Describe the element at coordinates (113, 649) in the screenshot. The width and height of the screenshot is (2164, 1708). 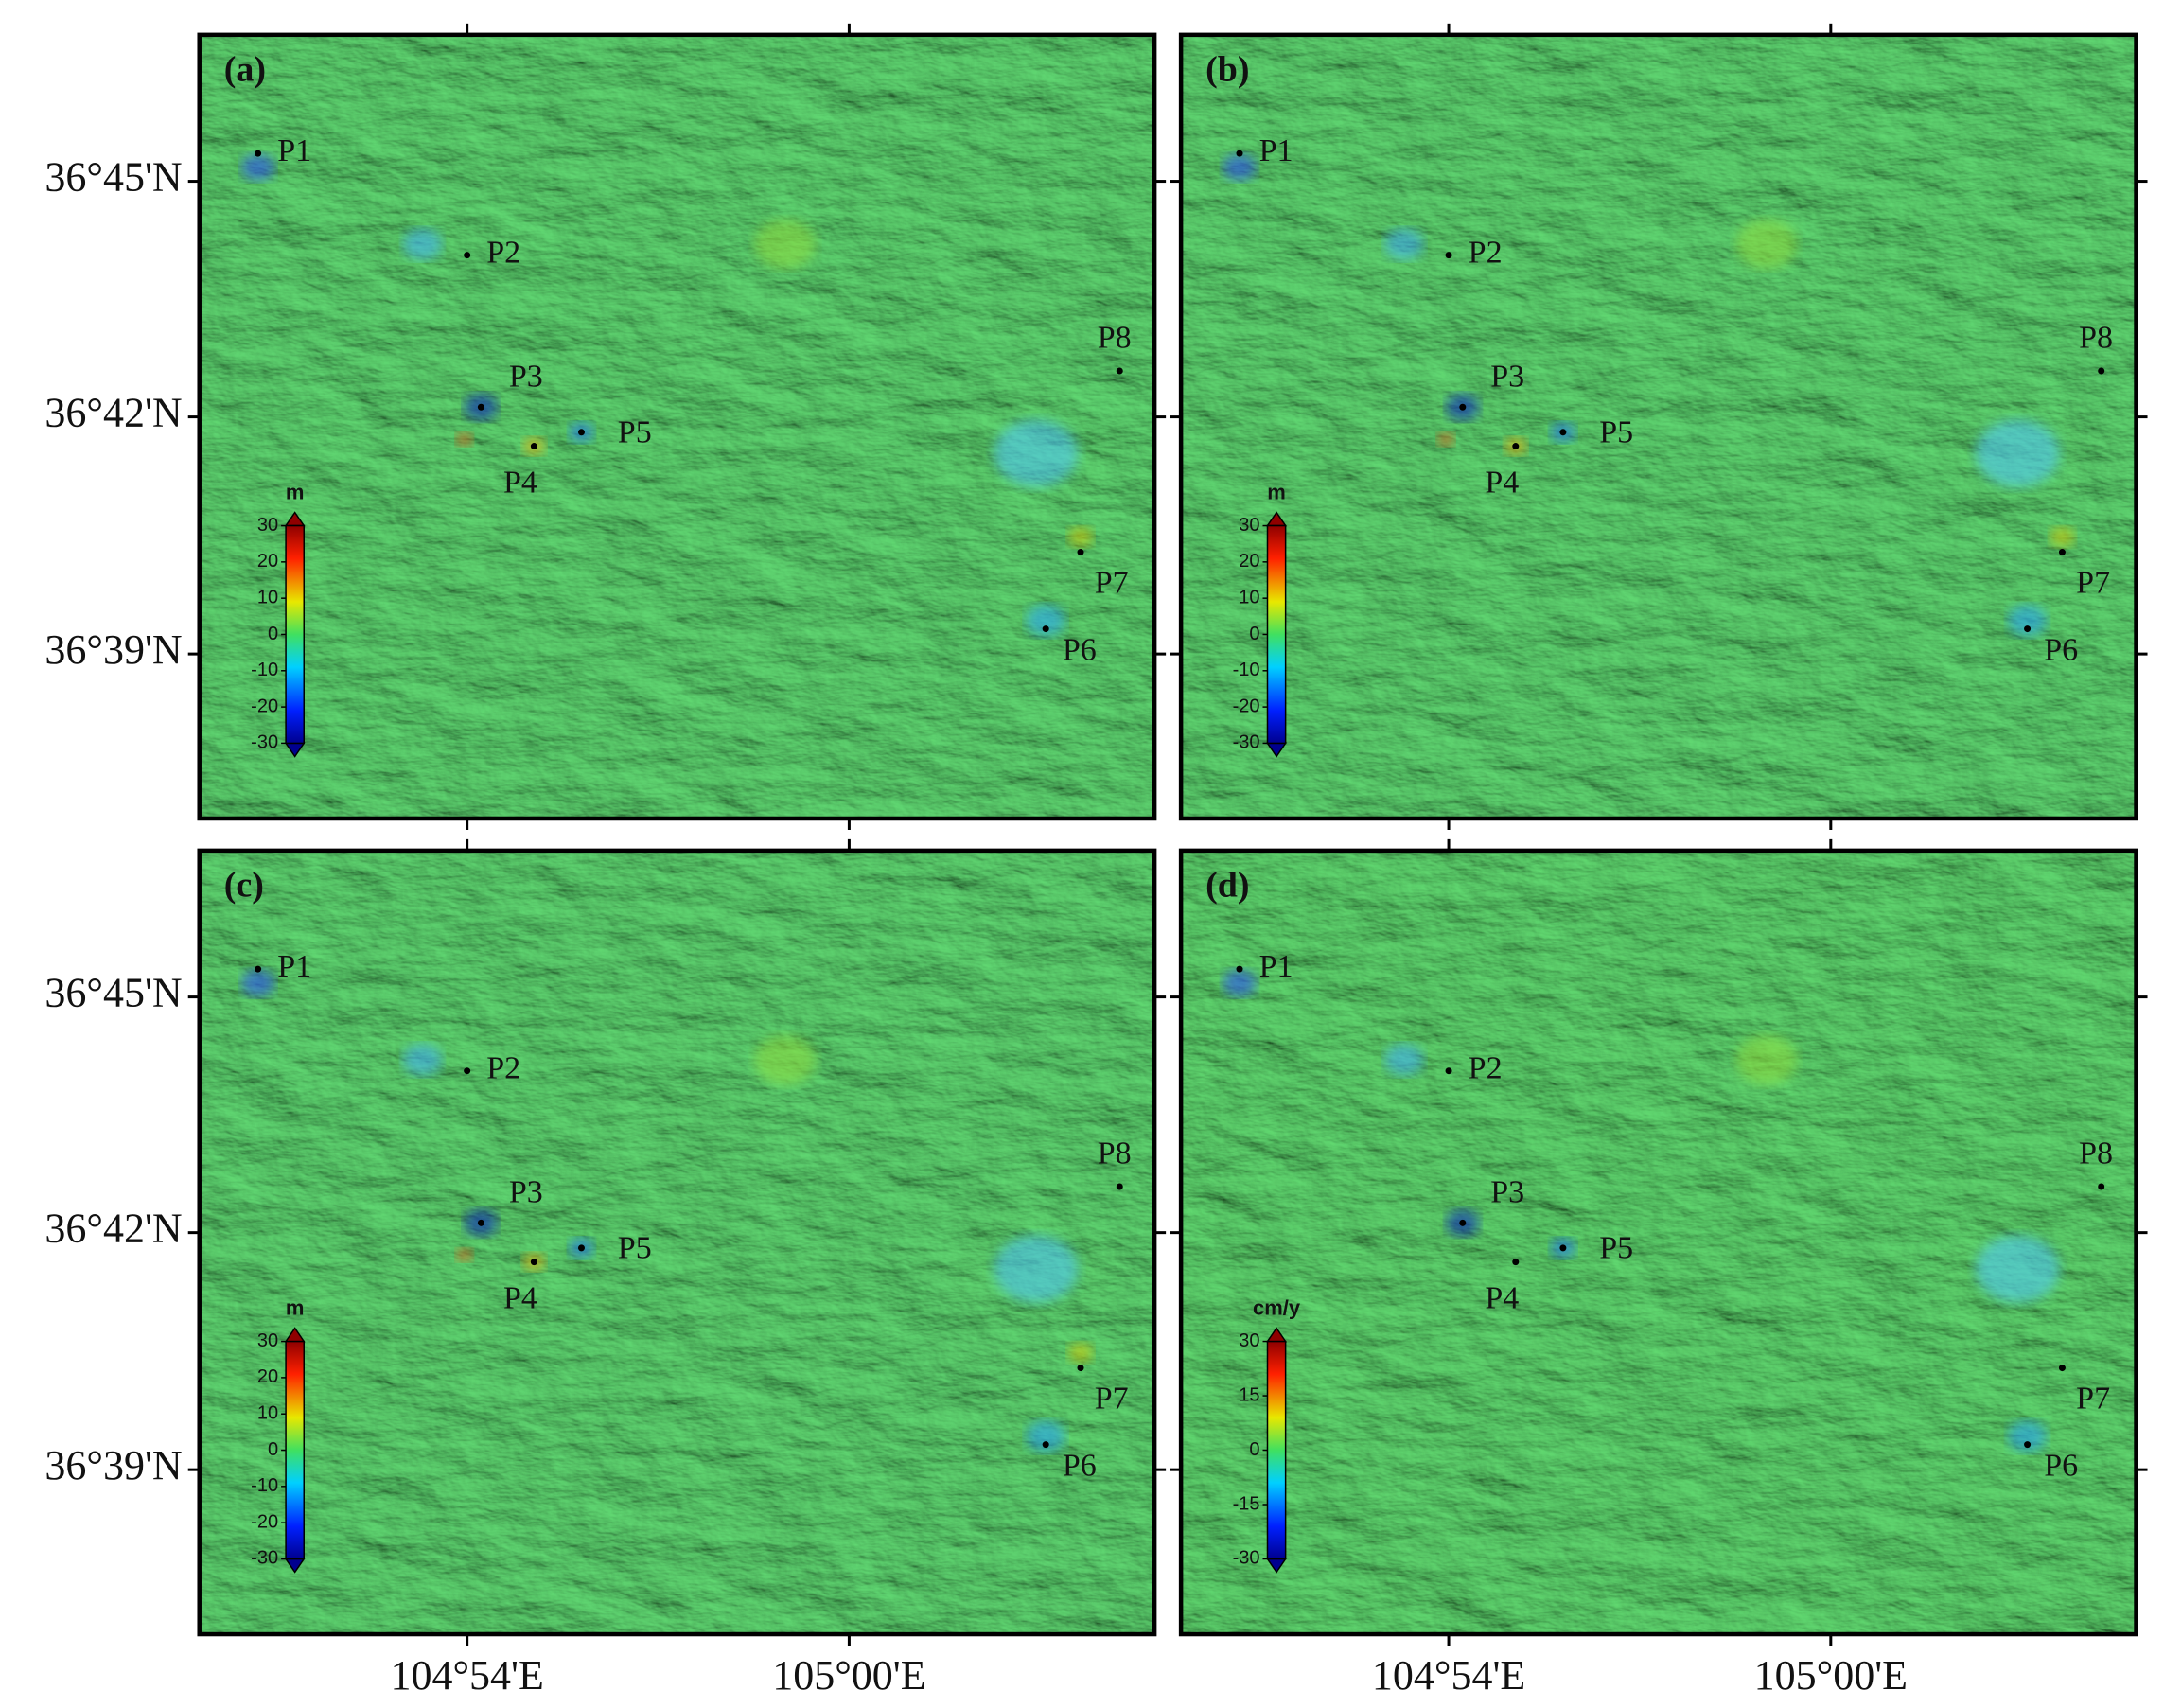
I see `lat-label: 36°39'N` at that location.